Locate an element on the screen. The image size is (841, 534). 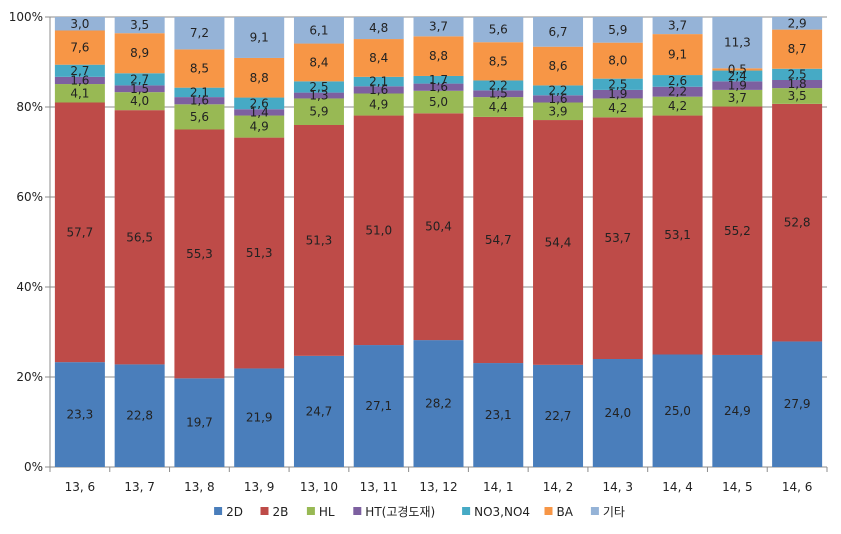
legend-label: NO3,NO4 is located at coordinates (502, 512).